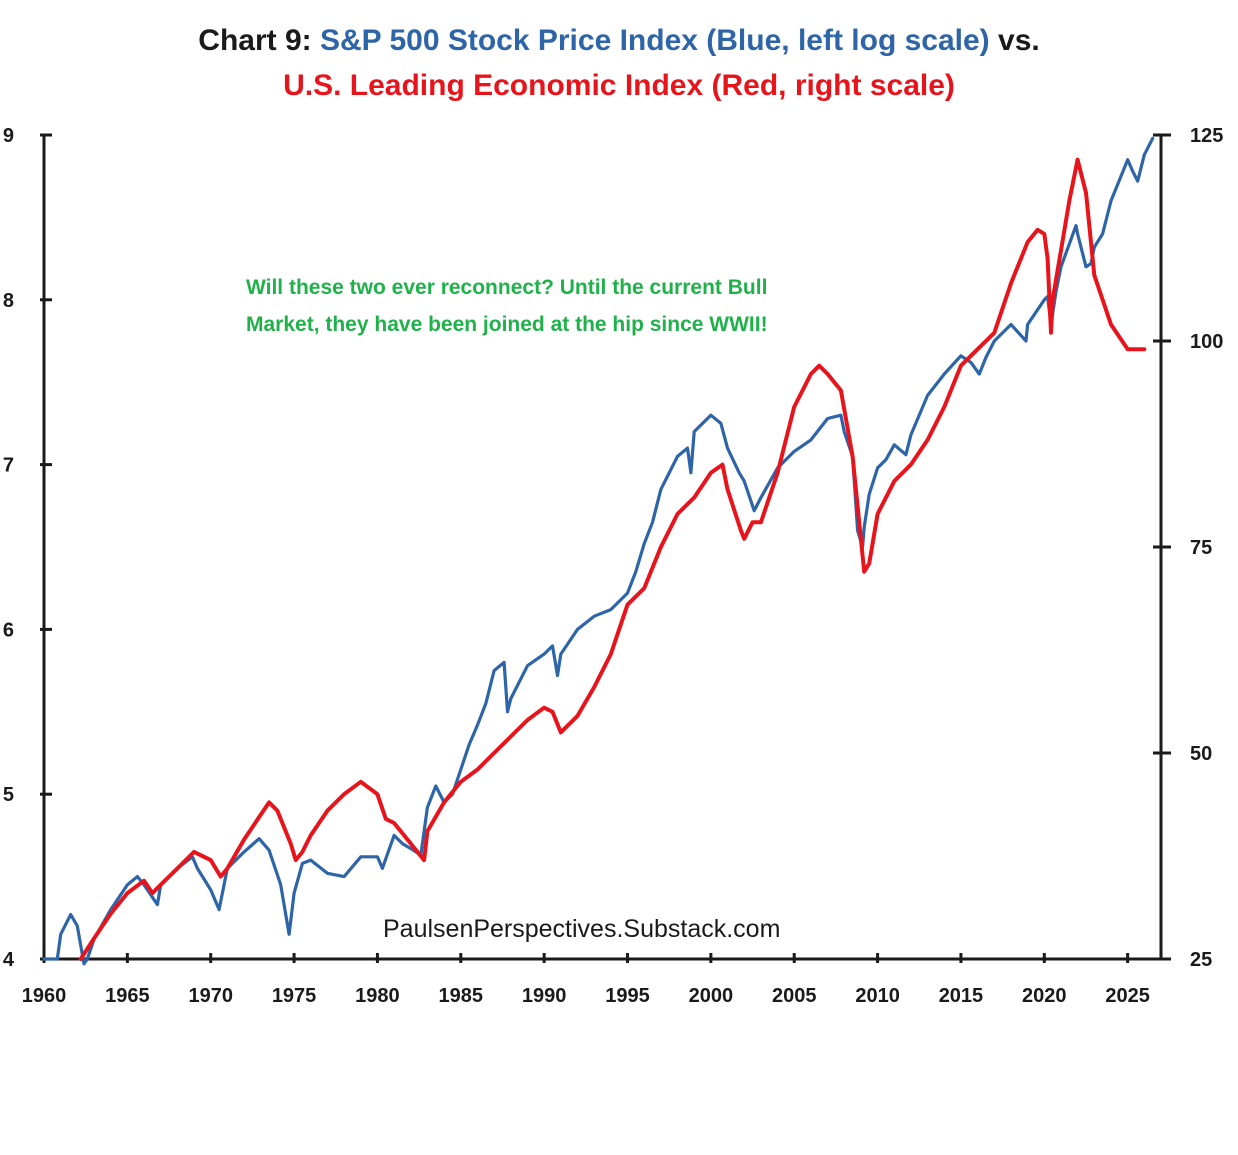  What do you see at coordinates (627, 996) in the screenshot?
I see `x-tick-label: 1995` at bounding box center [627, 996].